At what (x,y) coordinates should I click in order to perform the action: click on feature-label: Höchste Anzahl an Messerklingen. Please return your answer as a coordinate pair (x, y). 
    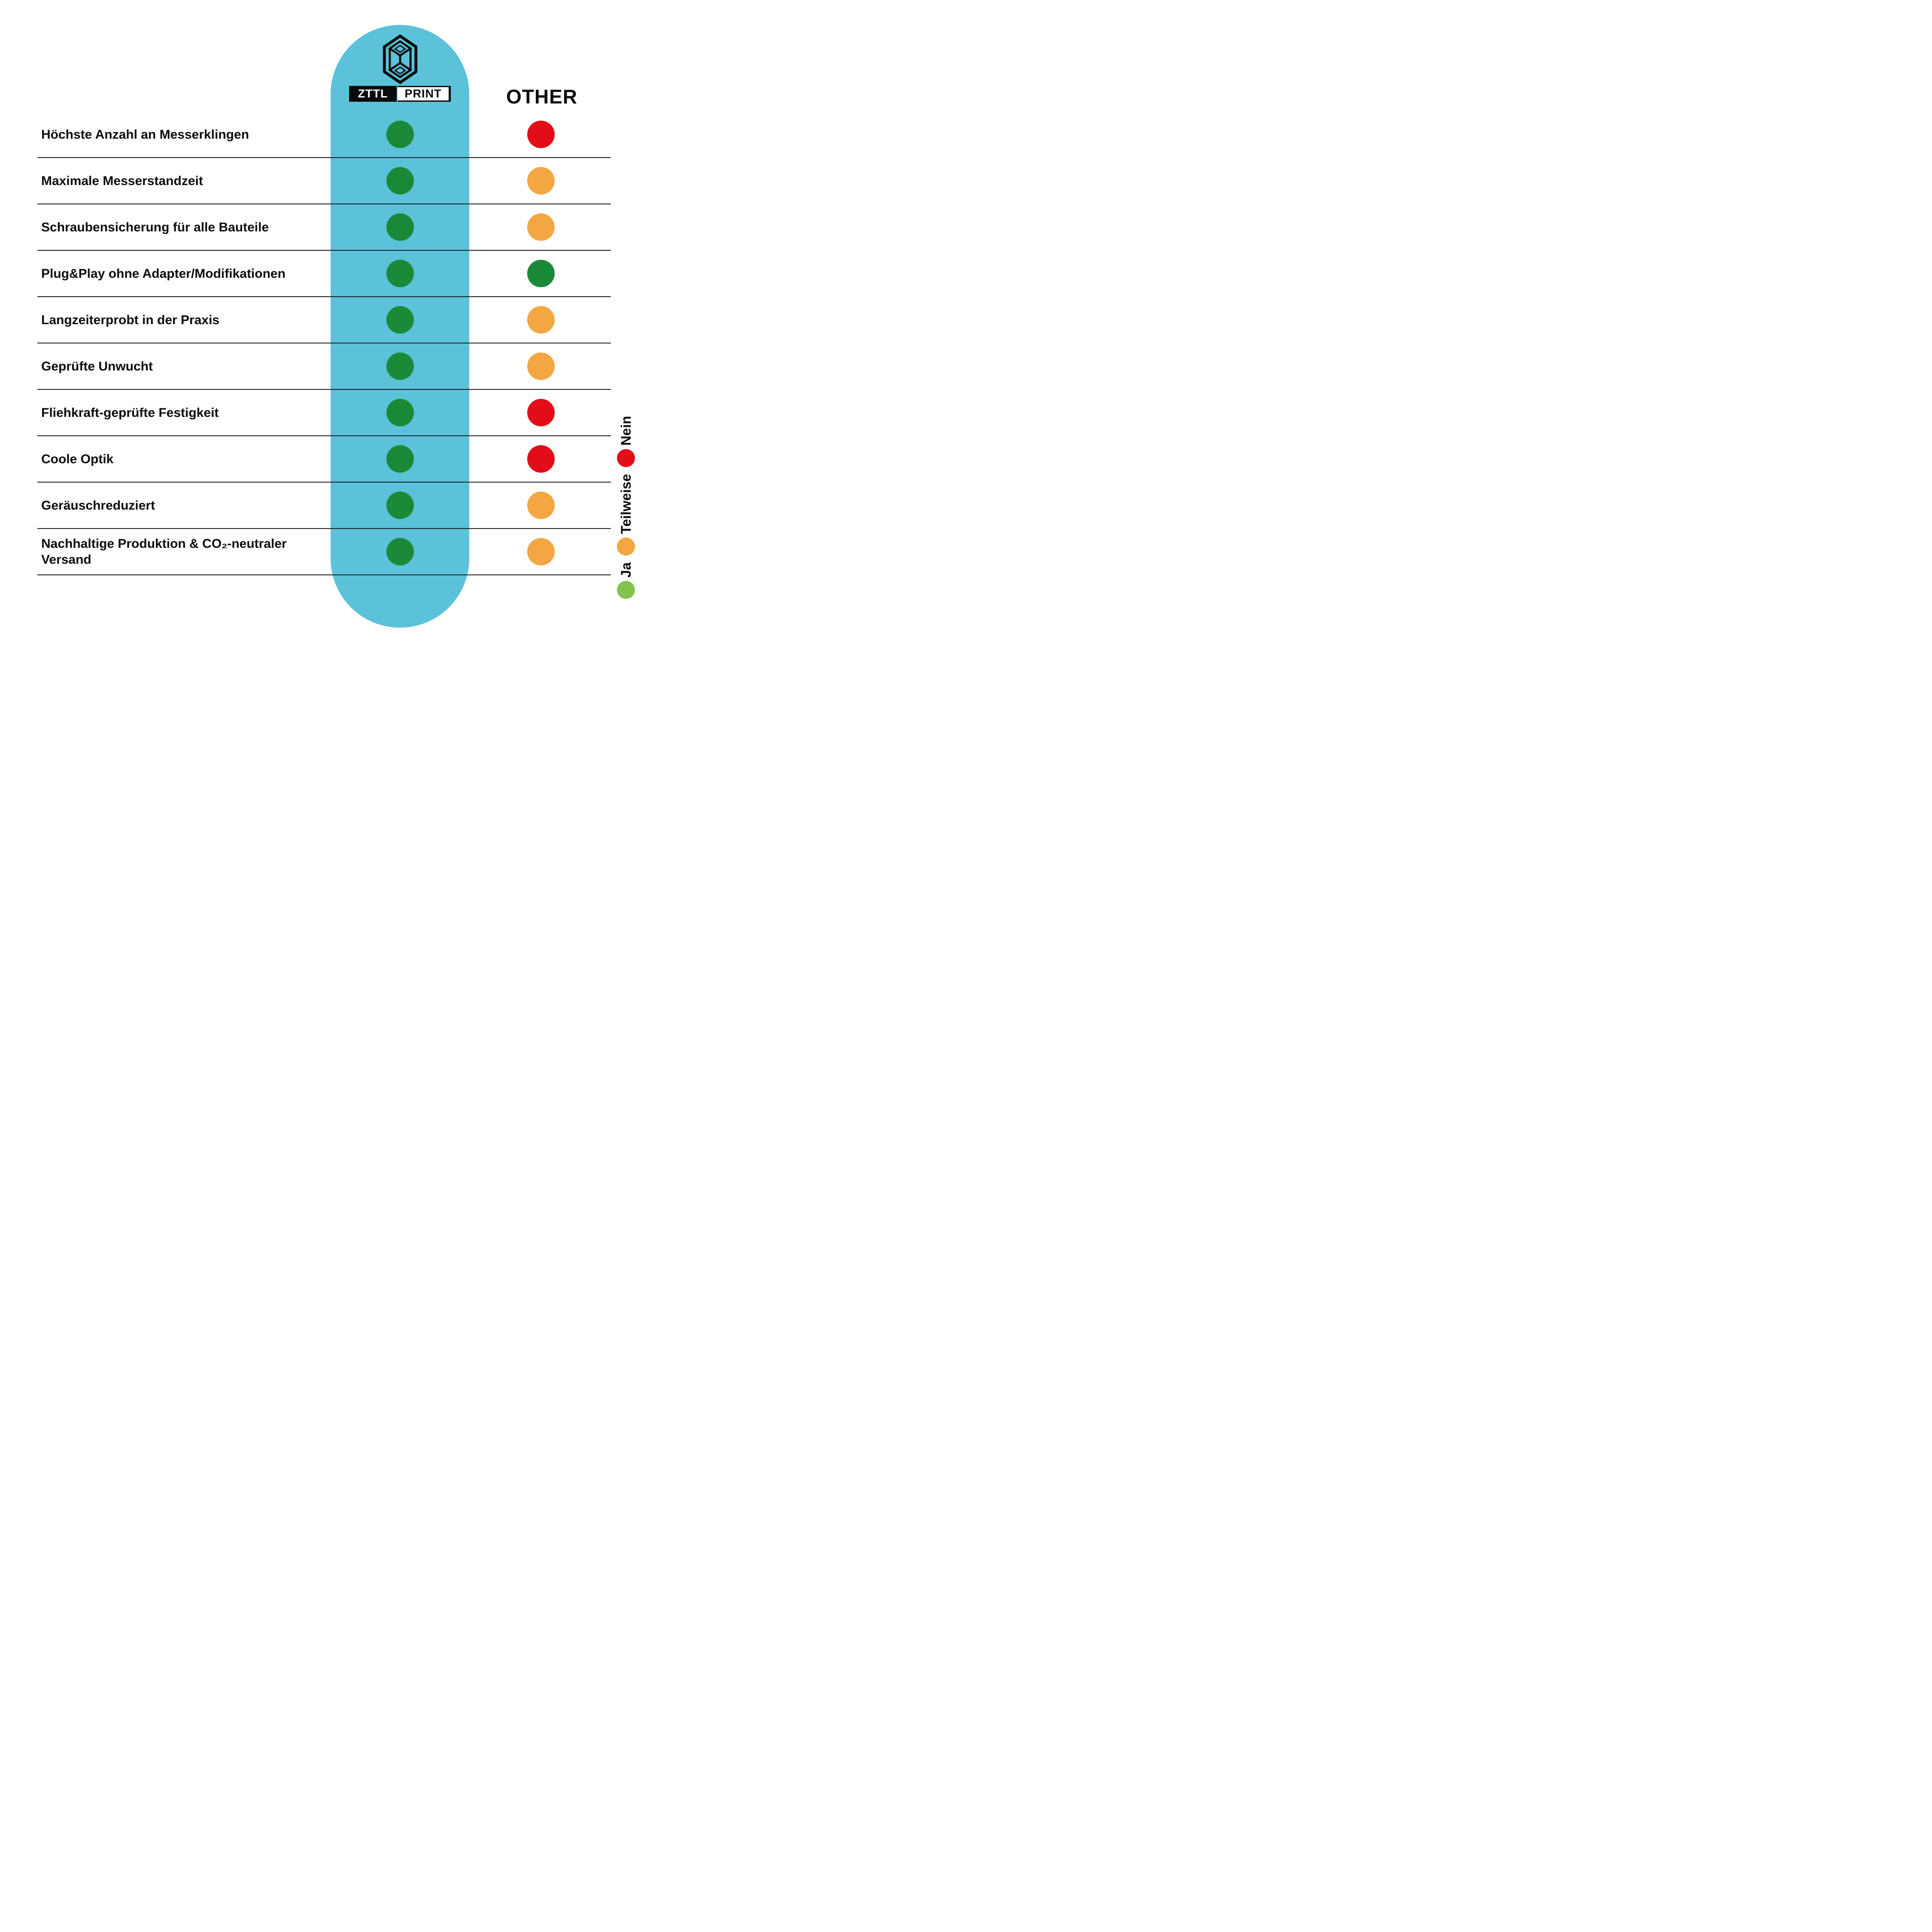
    Looking at the image, I should click on (145, 134).